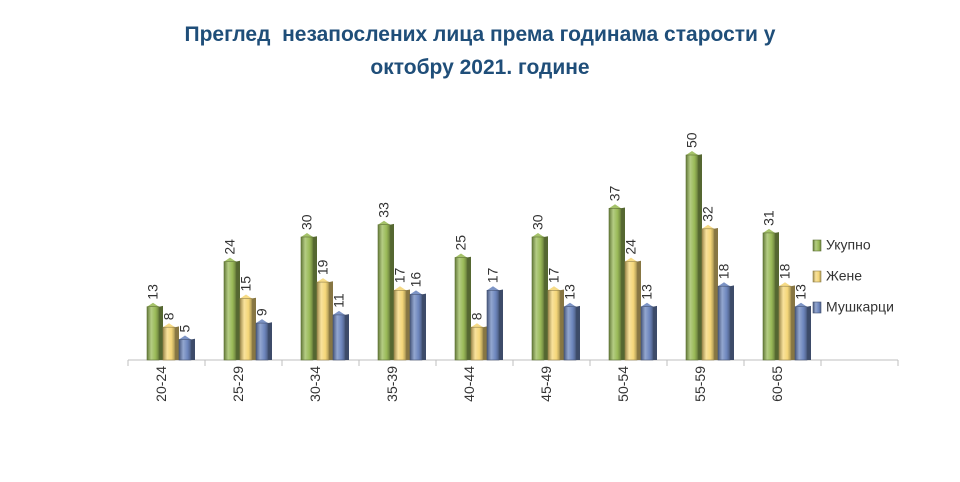  What do you see at coordinates (546, 384) in the screenshot?
I see `x-tick-label: 45-49` at bounding box center [546, 384].